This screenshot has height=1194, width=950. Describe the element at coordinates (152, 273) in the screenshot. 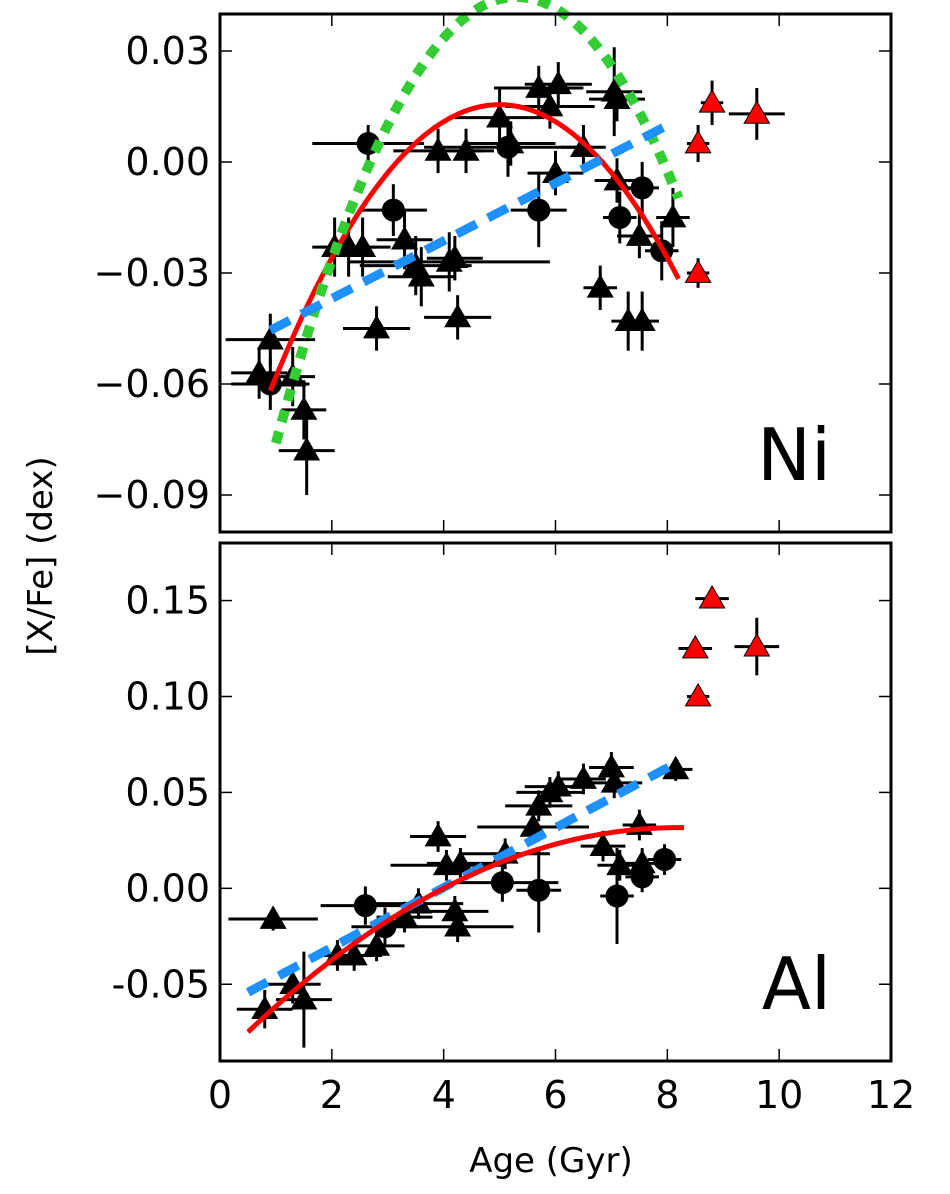

I see `y-tick-label: −0.03` at that location.